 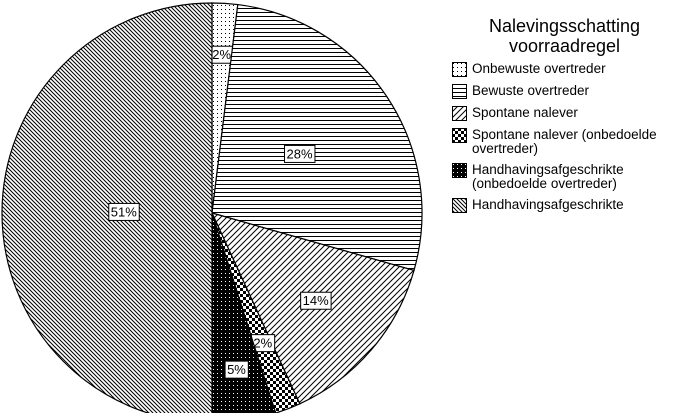 I want to click on legend-entry: Spontane nalever, so click(x=574, y=113).